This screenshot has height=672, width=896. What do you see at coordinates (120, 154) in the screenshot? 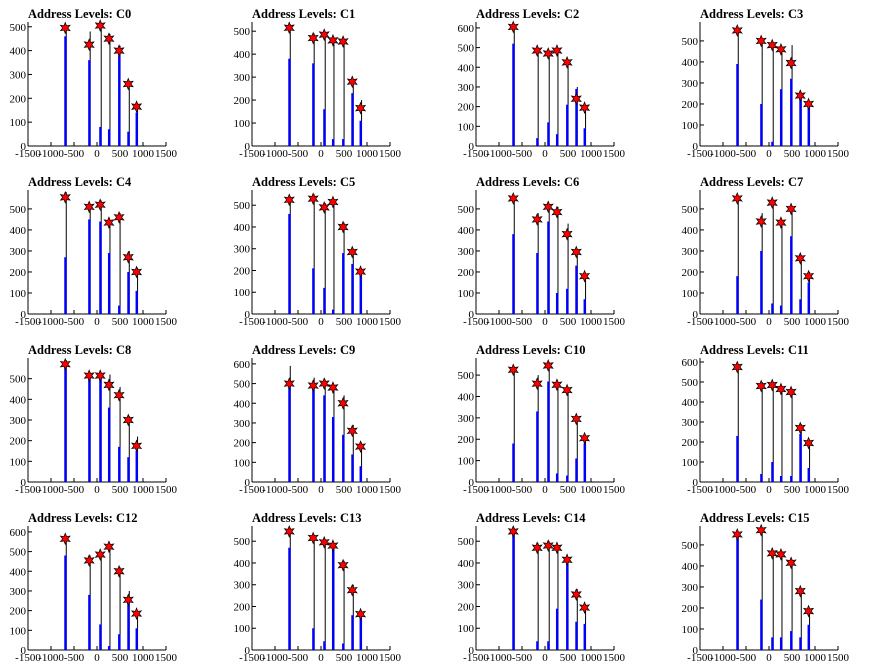
I see `x-tick-label: 500` at bounding box center [120, 154].